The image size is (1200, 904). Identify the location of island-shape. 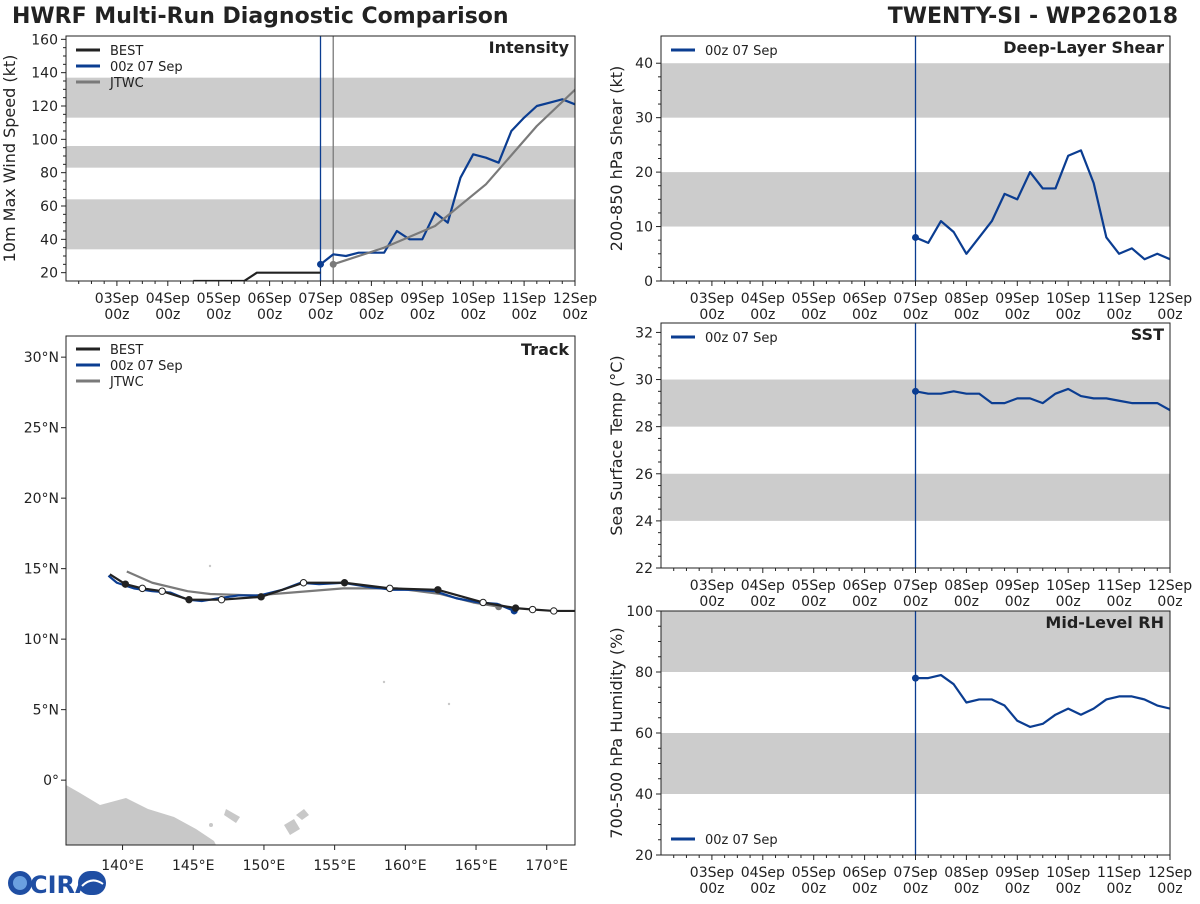
(302, 814).